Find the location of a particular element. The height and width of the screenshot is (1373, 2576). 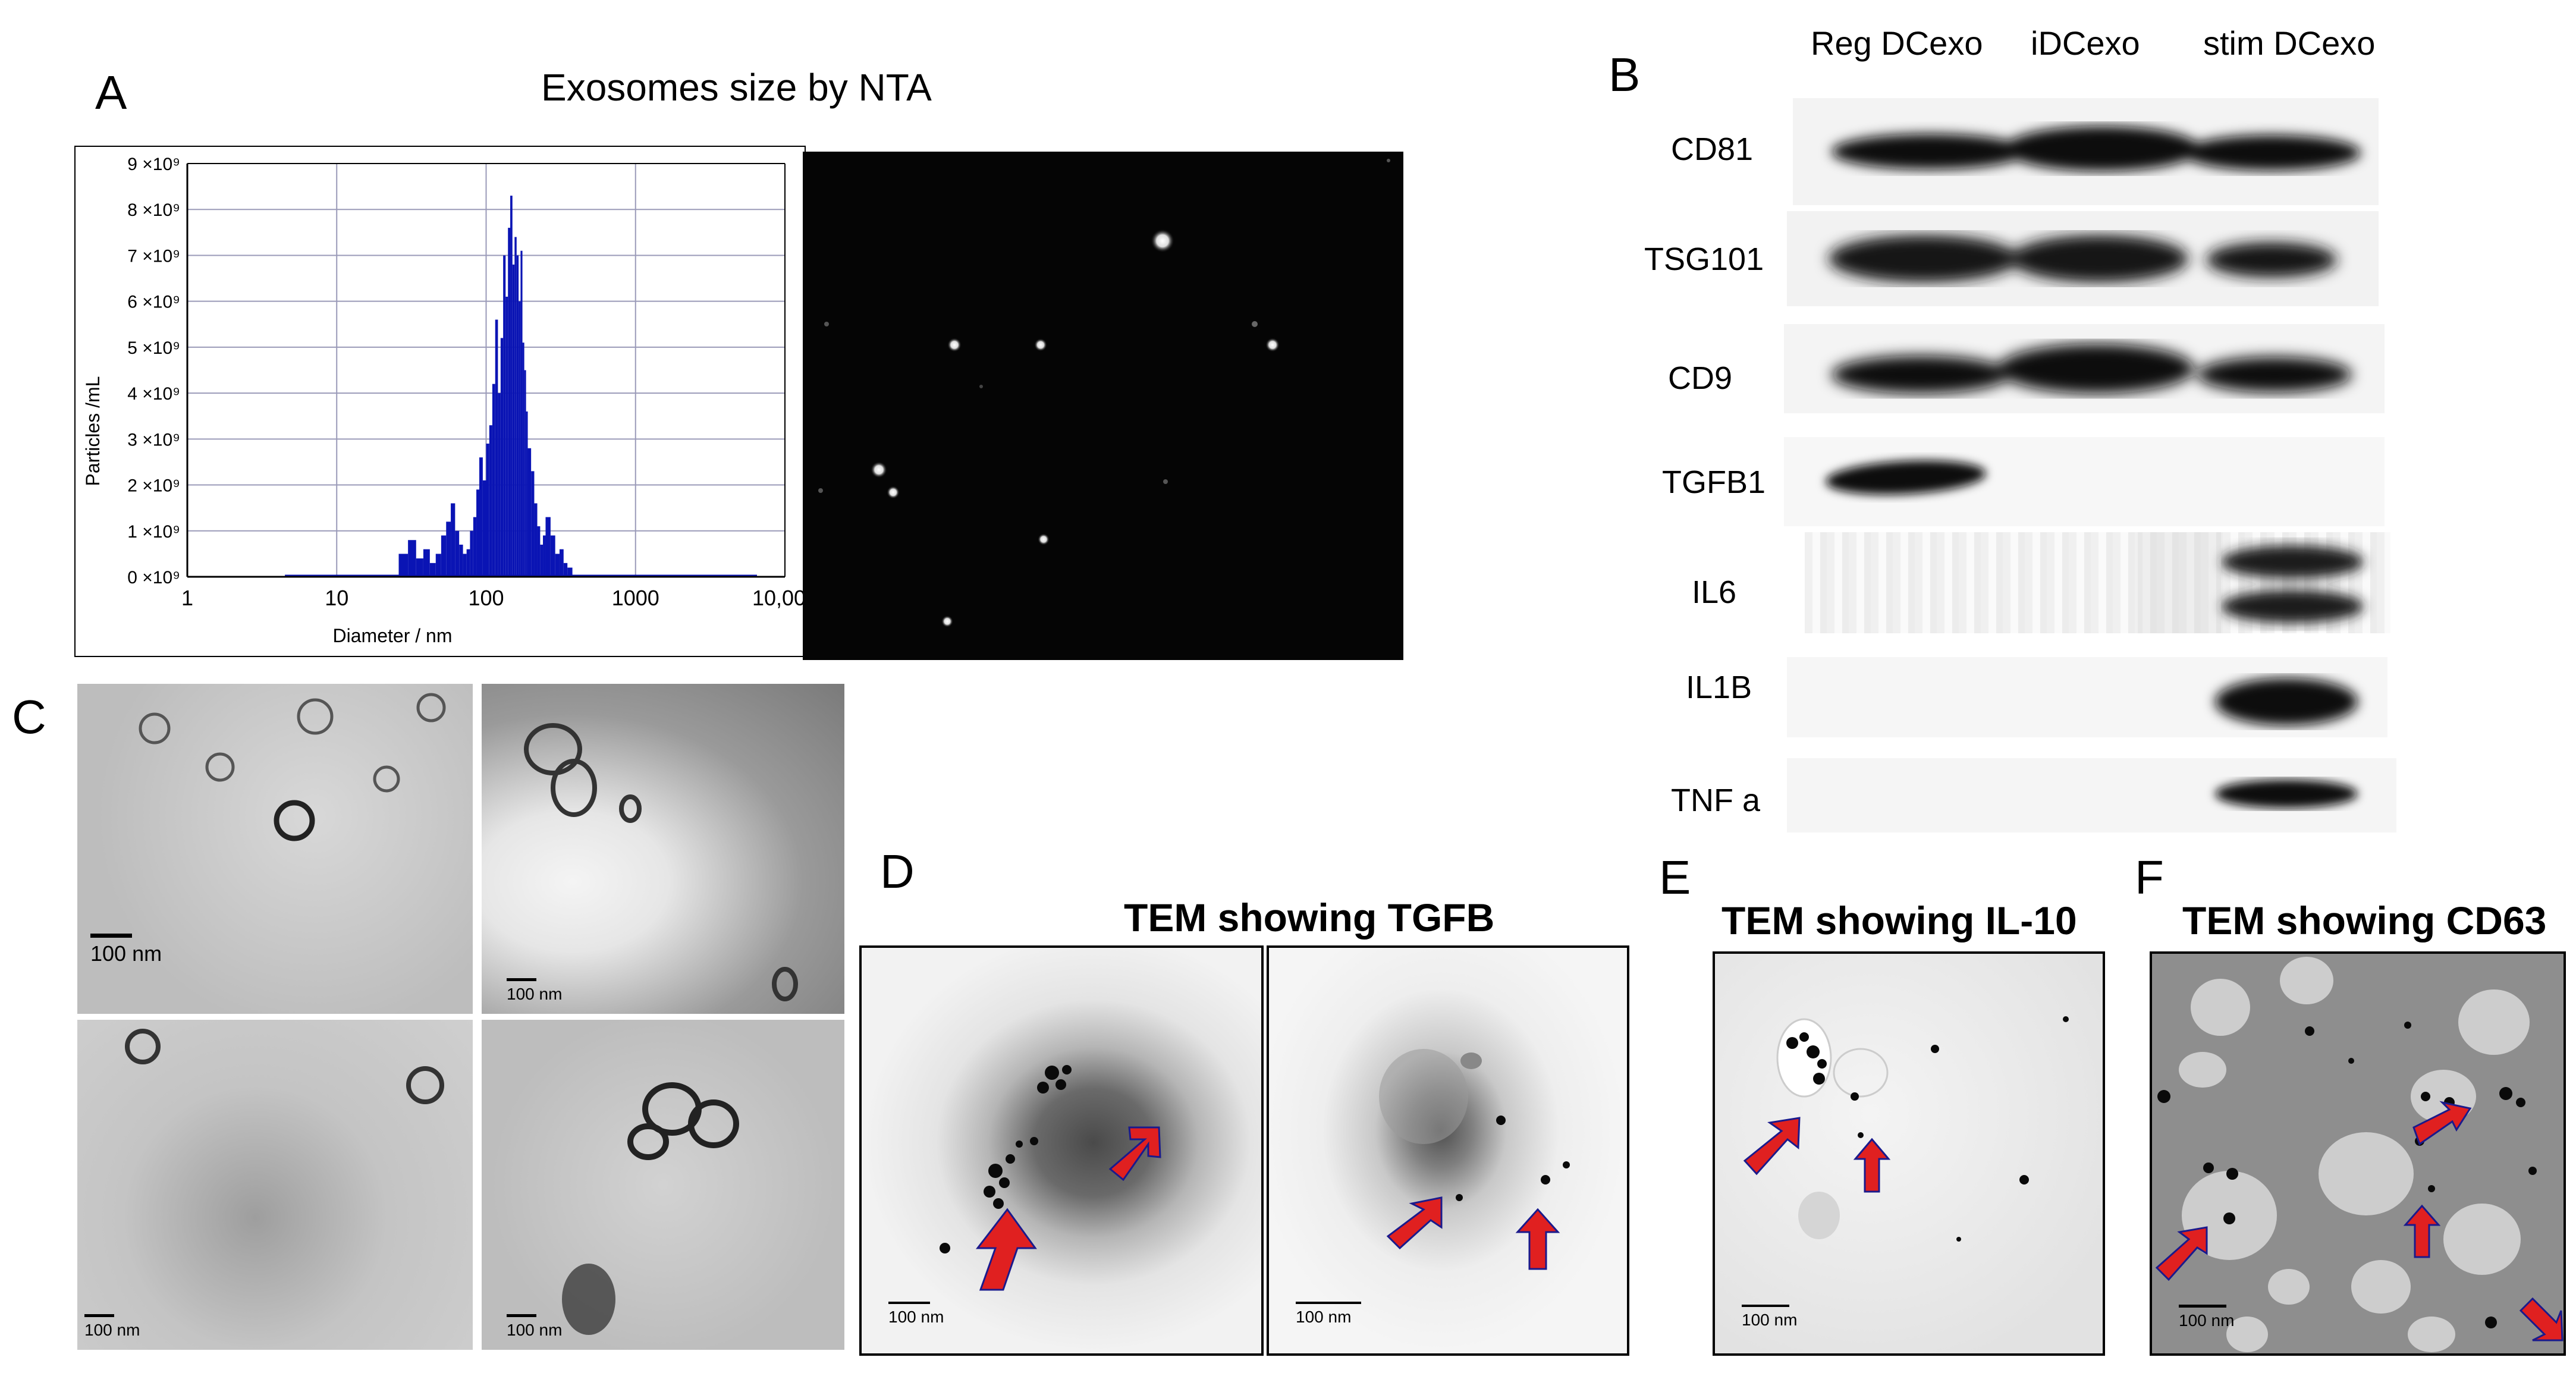

y-tick-label: 8 ×10⁹ is located at coordinates (153, 210).